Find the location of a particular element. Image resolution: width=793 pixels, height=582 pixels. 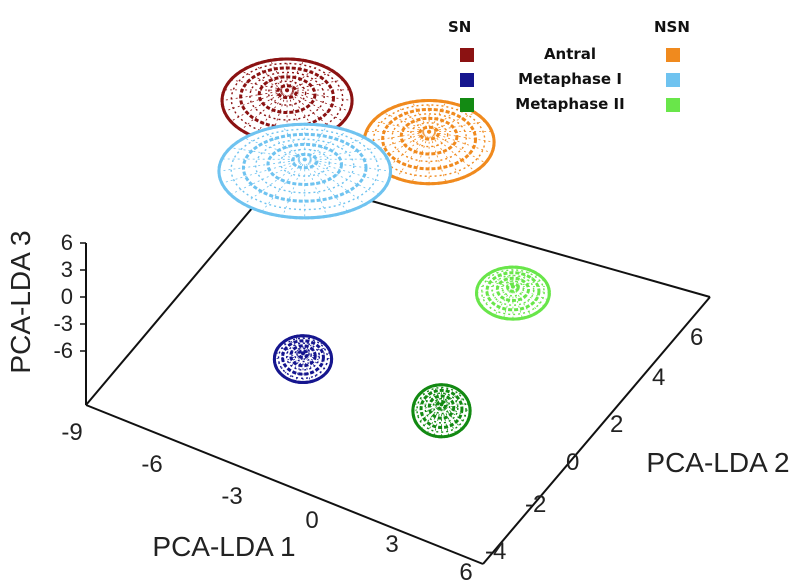

y-axis-title: PCA-LDA 2 is located at coordinates (717, 462).